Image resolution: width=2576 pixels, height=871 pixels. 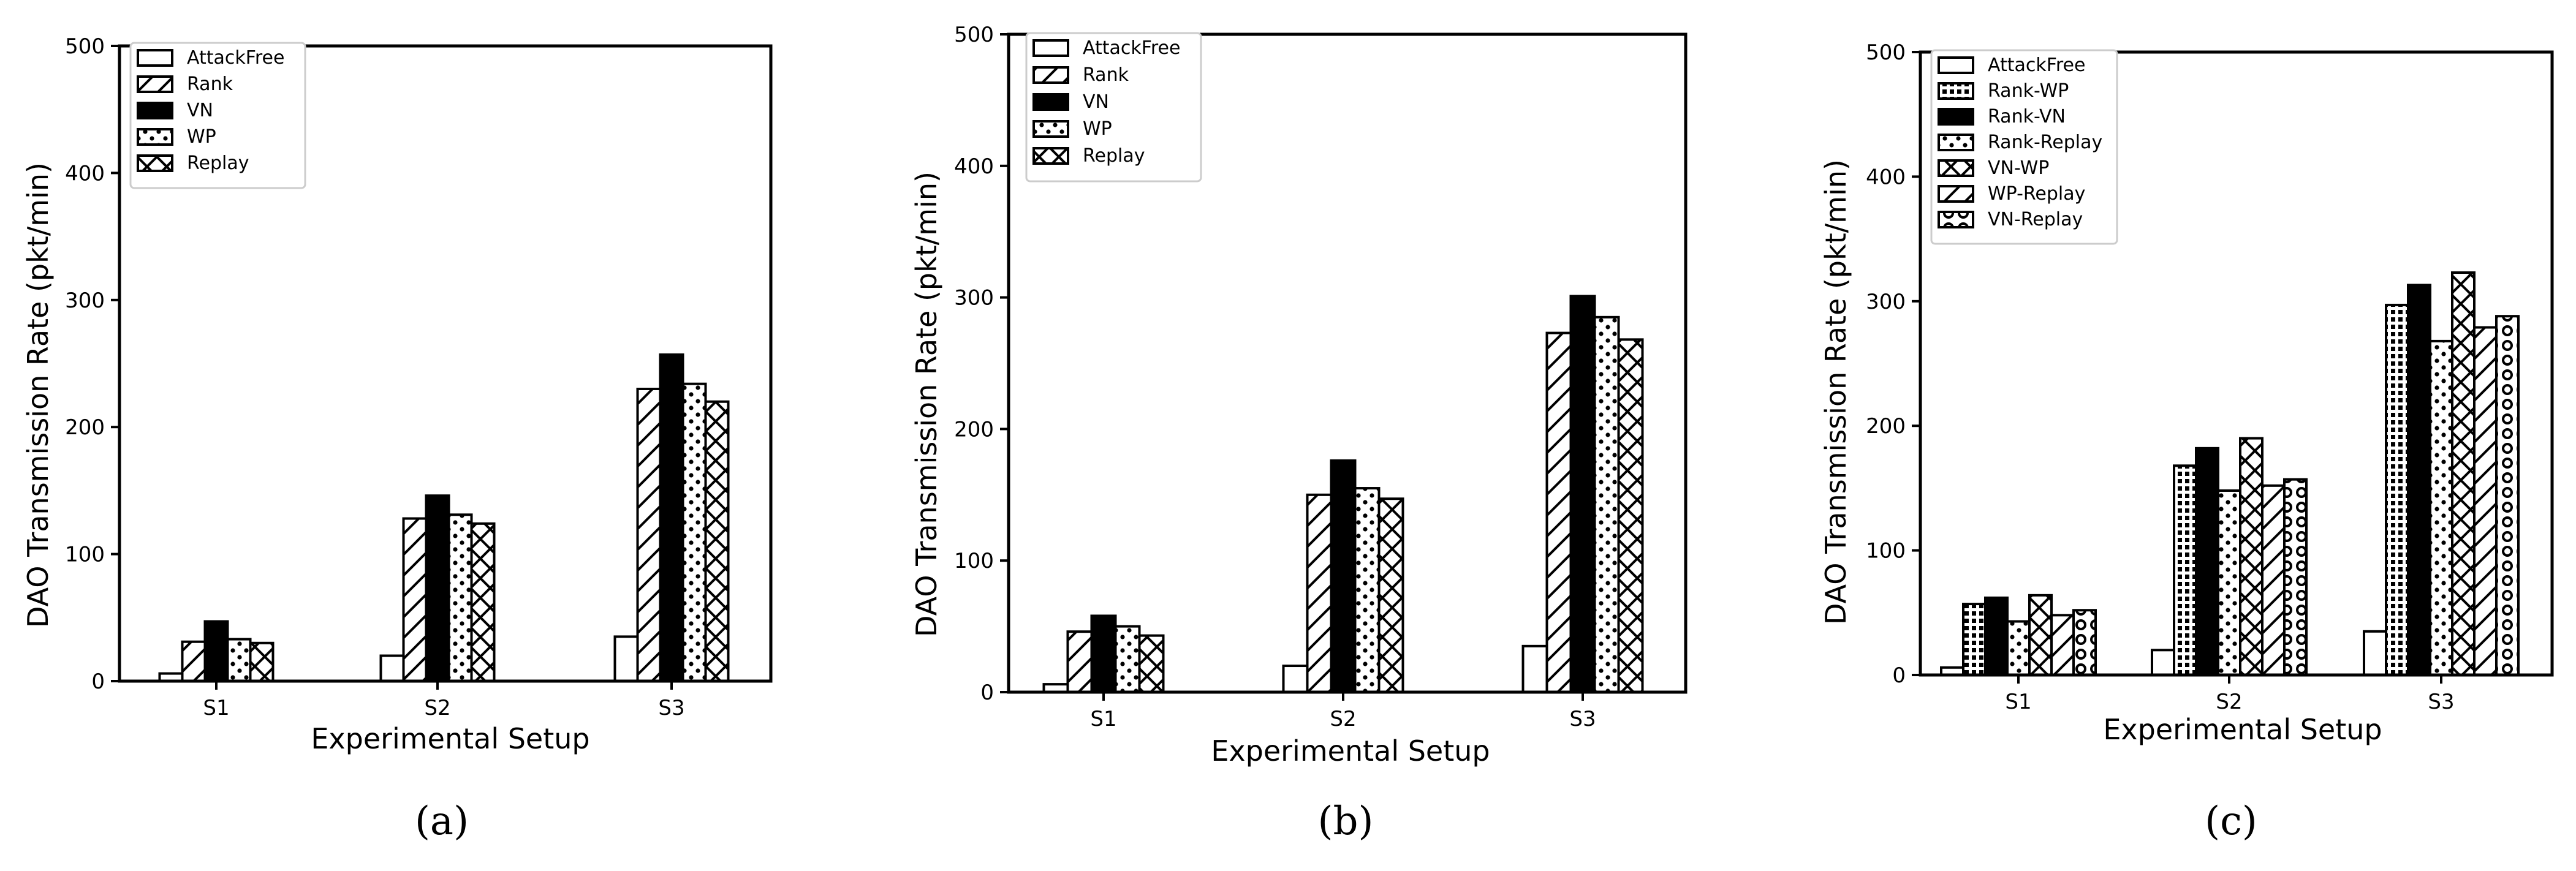 What do you see at coordinates (2185, 570) in the screenshot?
I see `bar-rank-wp-s2` at bounding box center [2185, 570].